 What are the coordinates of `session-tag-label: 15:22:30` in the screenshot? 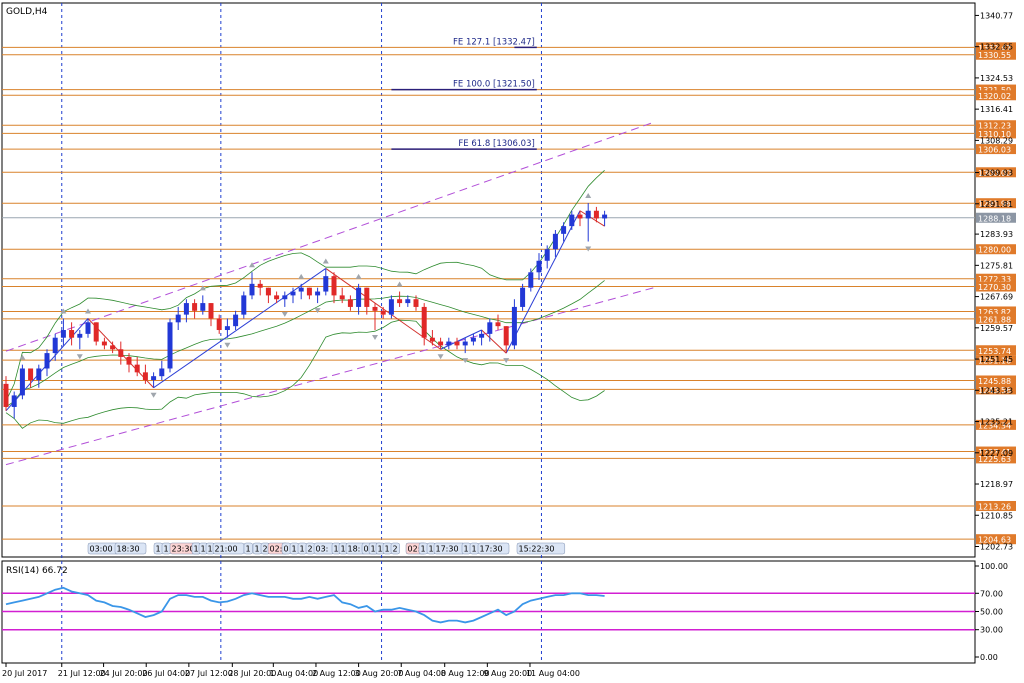 It's located at (537, 549).